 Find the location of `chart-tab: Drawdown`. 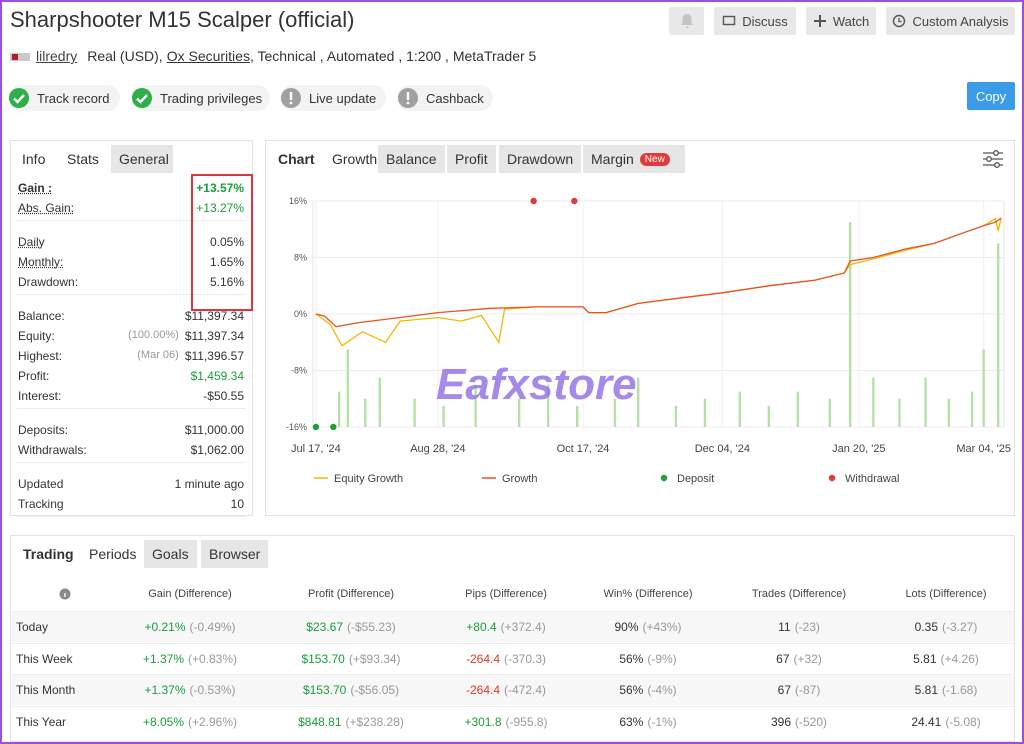

chart-tab: Drawdown is located at coordinates (540, 159).